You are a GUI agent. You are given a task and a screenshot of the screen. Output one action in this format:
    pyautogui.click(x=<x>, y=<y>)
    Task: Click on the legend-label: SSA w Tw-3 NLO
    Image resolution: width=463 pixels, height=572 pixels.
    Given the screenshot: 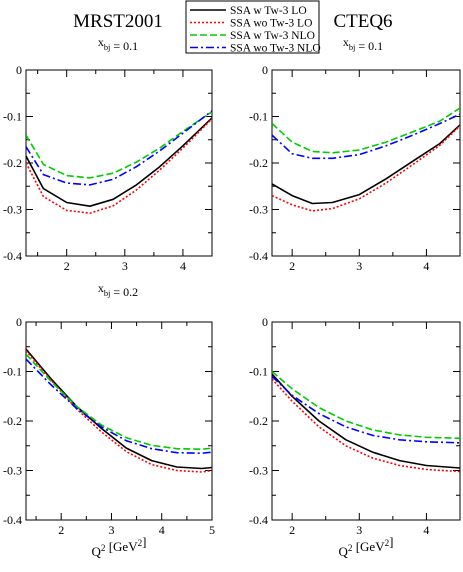 What is the action you would take?
    pyautogui.click(x=272, y=36)
    